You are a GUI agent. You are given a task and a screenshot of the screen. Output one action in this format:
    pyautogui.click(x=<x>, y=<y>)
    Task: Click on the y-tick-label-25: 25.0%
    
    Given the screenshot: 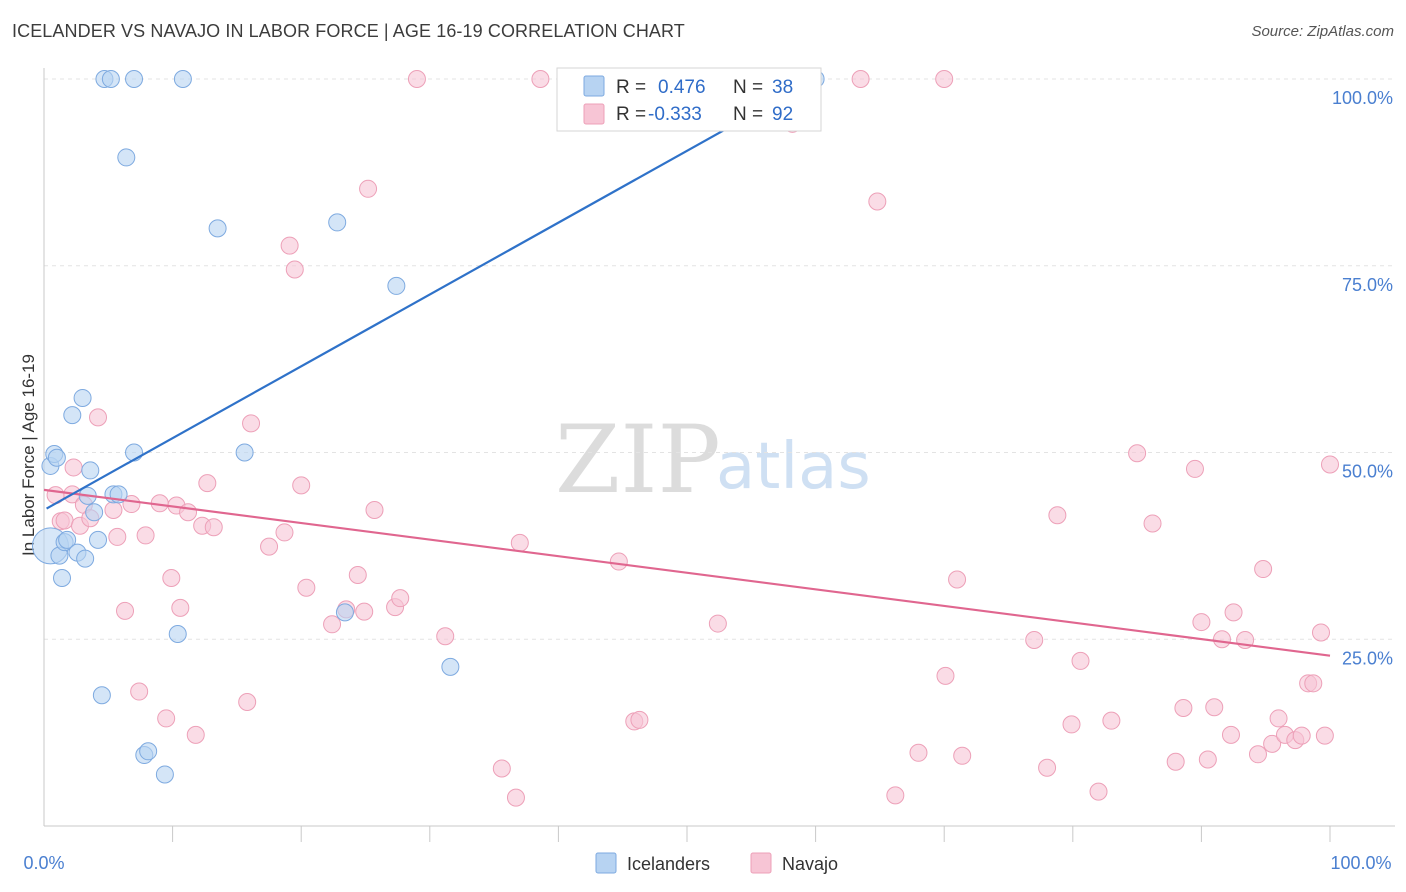 What is the action you would take?
    pyautogui.click(x=1367, y=658)
    